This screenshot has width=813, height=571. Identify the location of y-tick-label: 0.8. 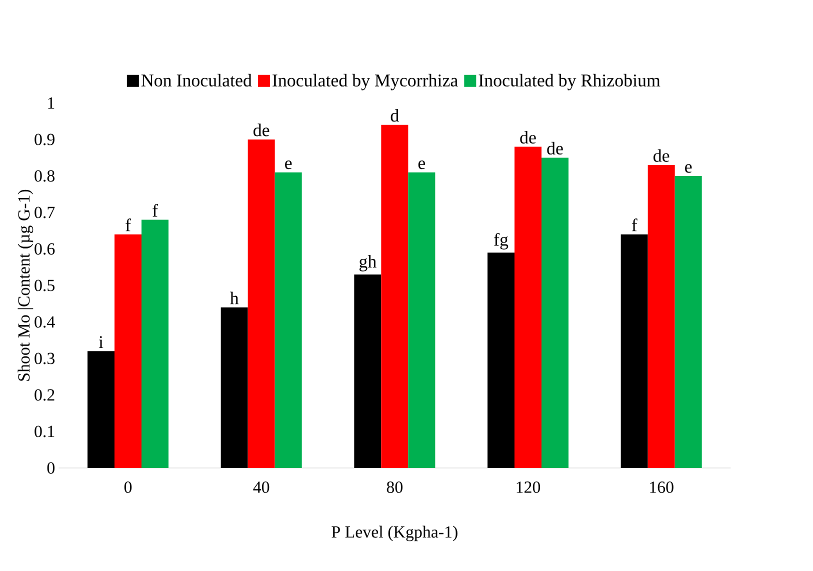
(44, 176).